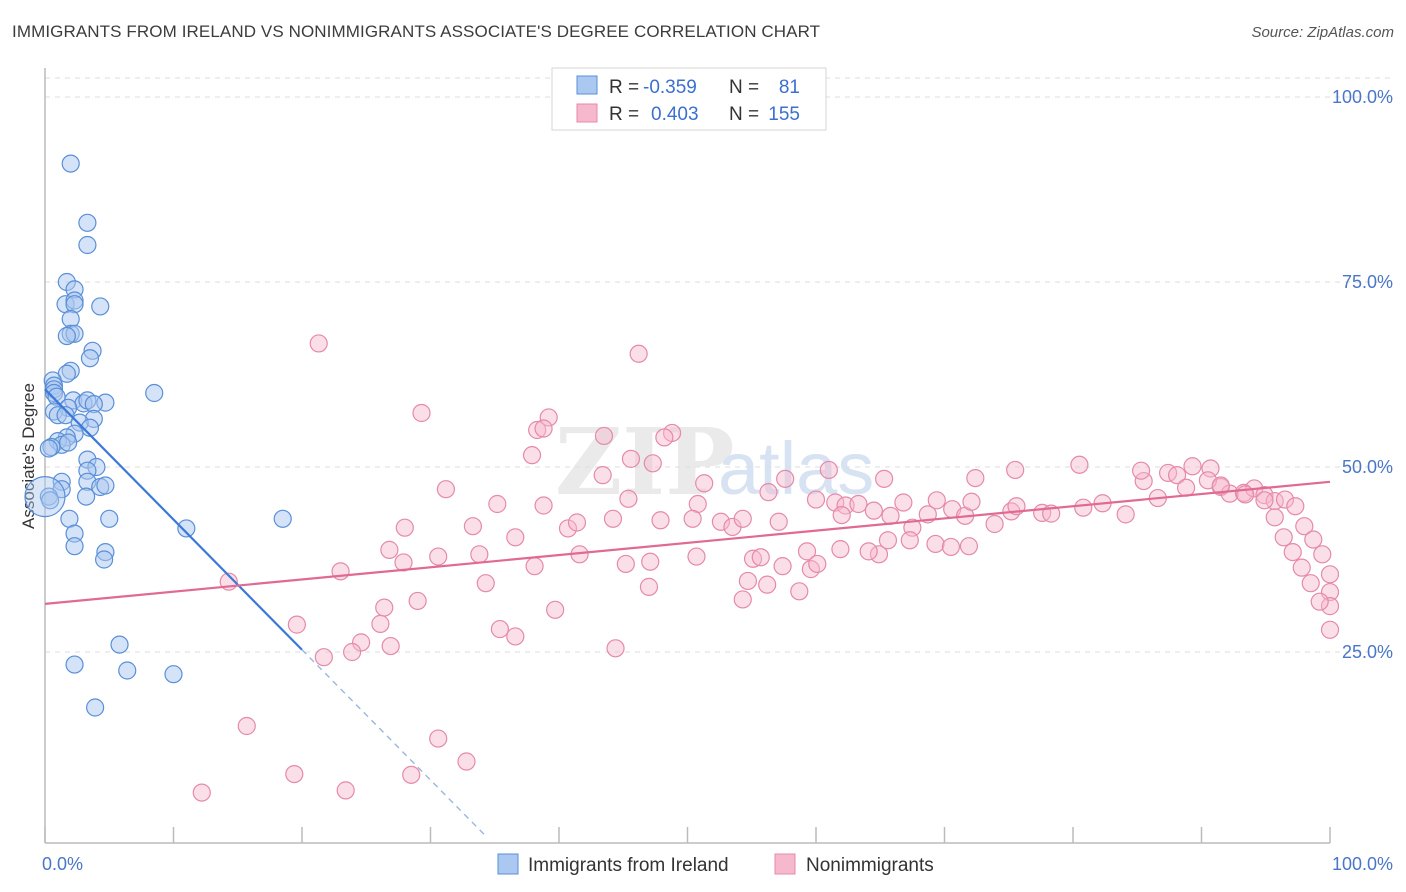 The image size is (1406, 892). What do you see at coordinates (628, 865) in the screenshot?
I see `legend-label-immigrants: Immigrants from Ireland` at bounding box center [628, 865].